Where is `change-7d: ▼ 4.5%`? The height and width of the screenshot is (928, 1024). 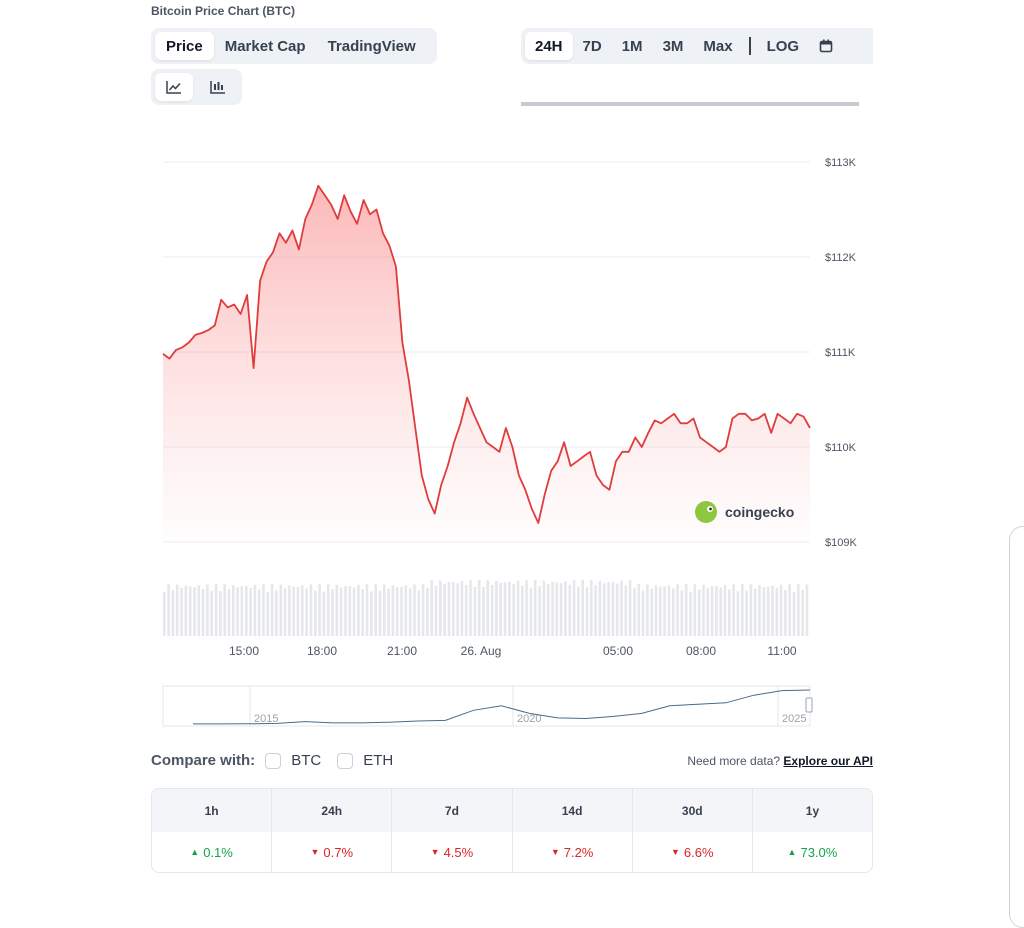
change-7d: ▼ 4.5% is located at coordinates (451, 852).